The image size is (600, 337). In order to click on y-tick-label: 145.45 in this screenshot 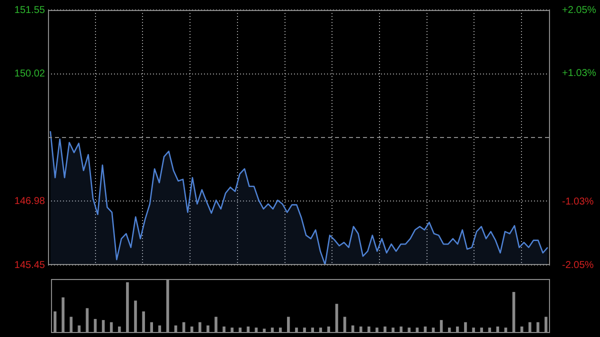, I will do `click(30, 265)`.